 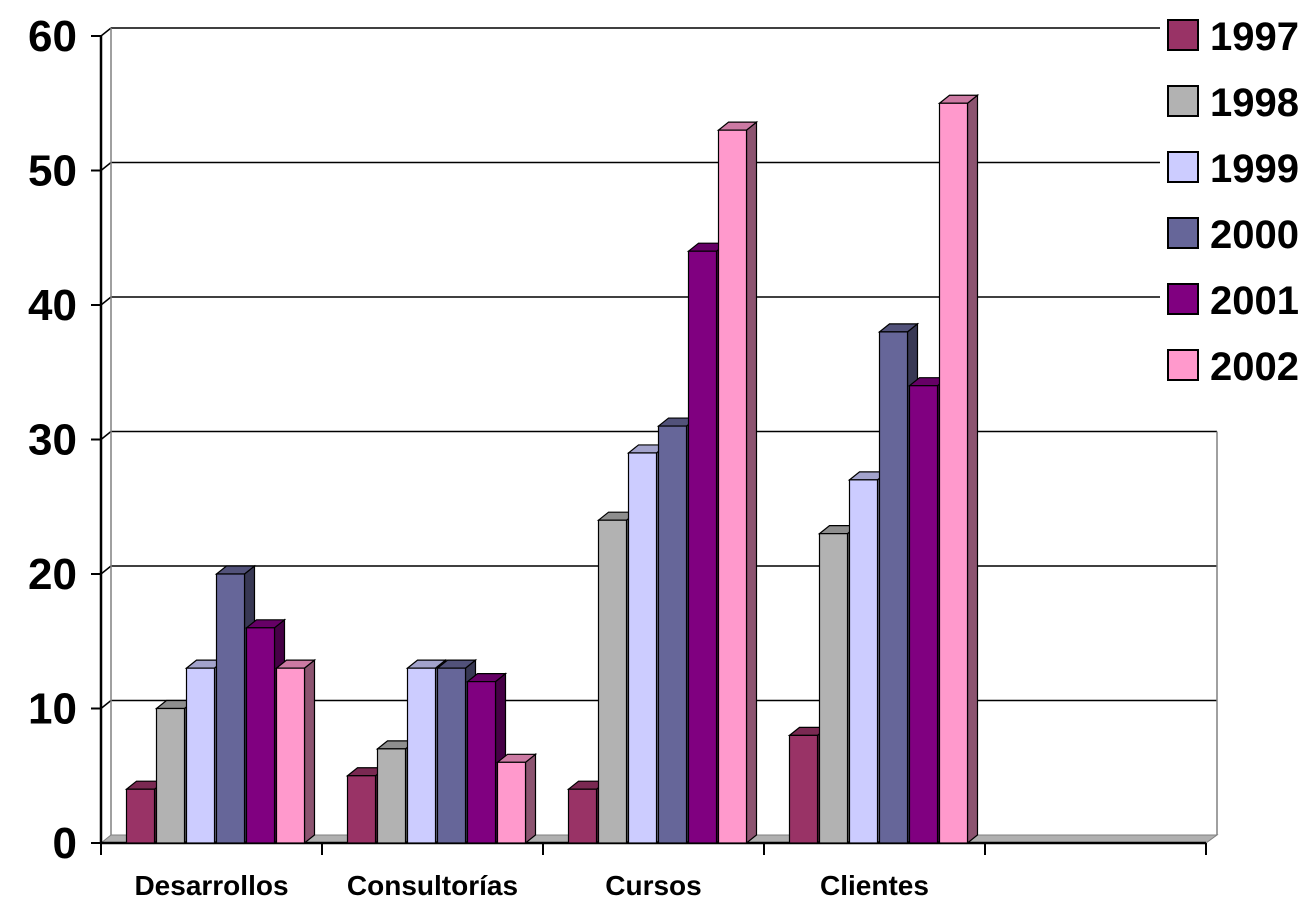 What do you see at coordinates (1254, 103) in the screenshot?
I see `legend-label: 1998` at bounding box center [1254, 103].